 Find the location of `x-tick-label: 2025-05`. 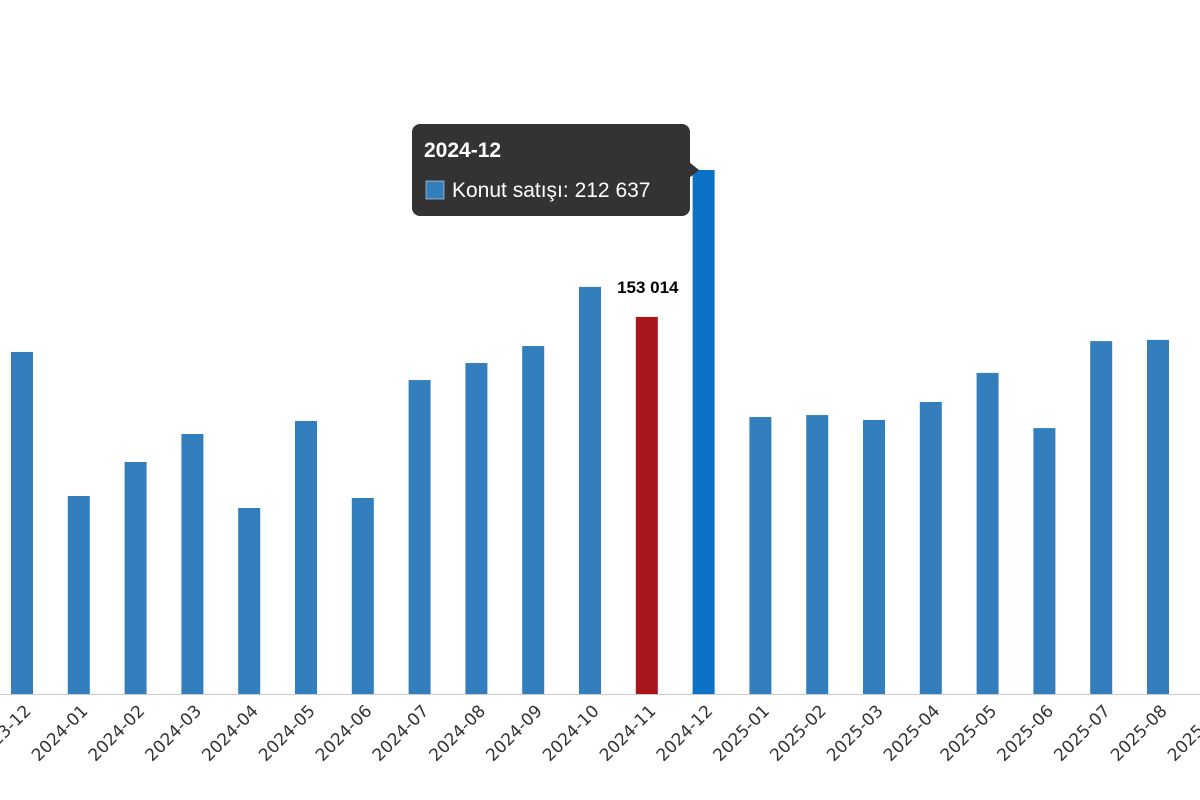

x-tick-label: 2025-05 is located at coordinates (969, 733).